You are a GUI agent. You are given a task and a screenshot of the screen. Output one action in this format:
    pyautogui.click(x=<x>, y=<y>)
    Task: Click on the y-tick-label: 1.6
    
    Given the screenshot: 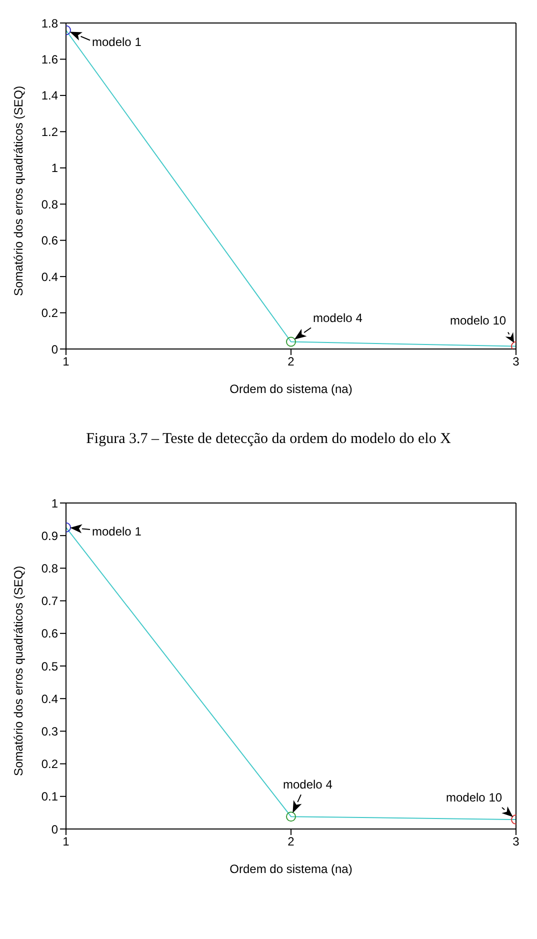 What is the action you would take?
    pyautogui.click(x=49, y=59)
    